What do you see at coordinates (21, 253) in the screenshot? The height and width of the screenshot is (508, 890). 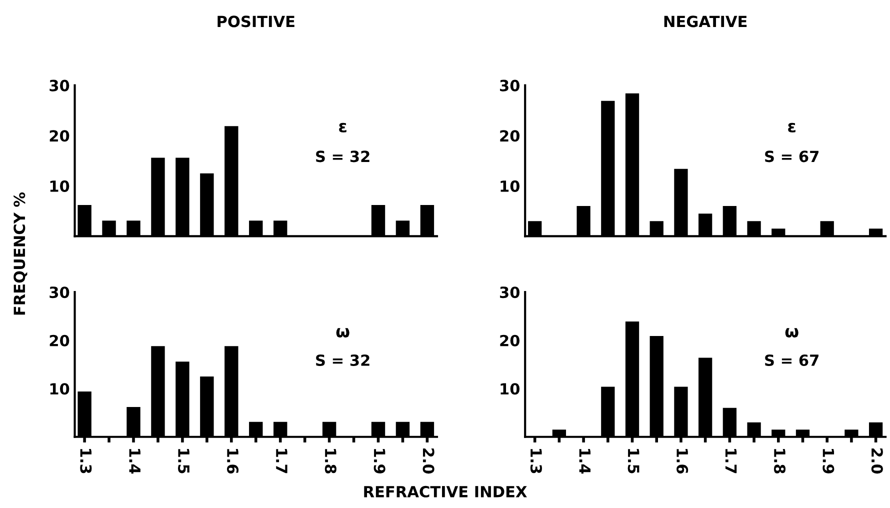 I see `y-axis-title: FREQUENCY %` at bounding box center [21, 253].